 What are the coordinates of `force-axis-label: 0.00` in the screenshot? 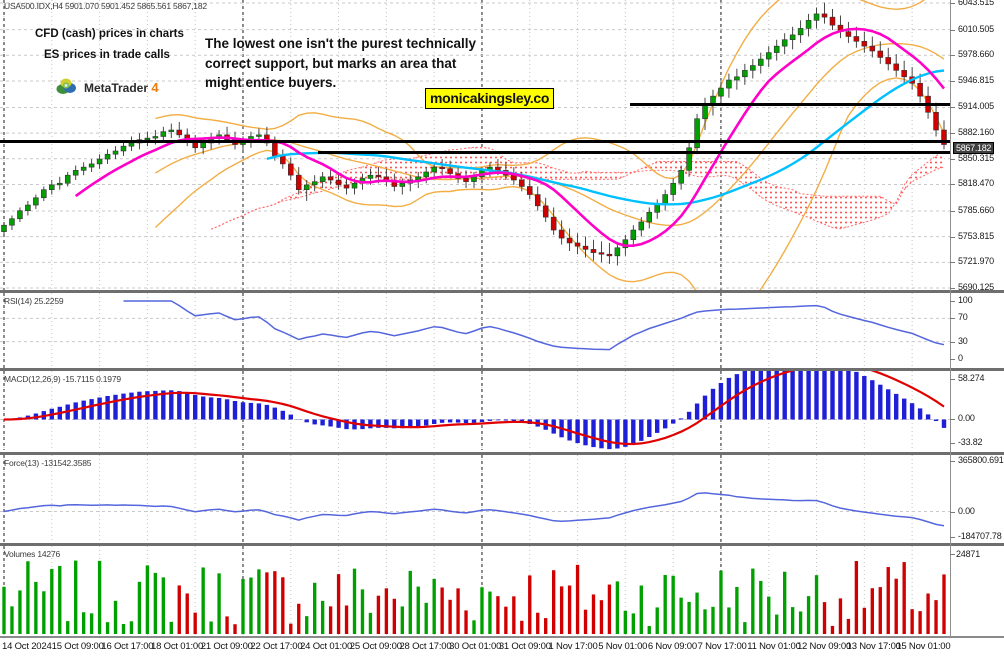 It's located at (966, 510).